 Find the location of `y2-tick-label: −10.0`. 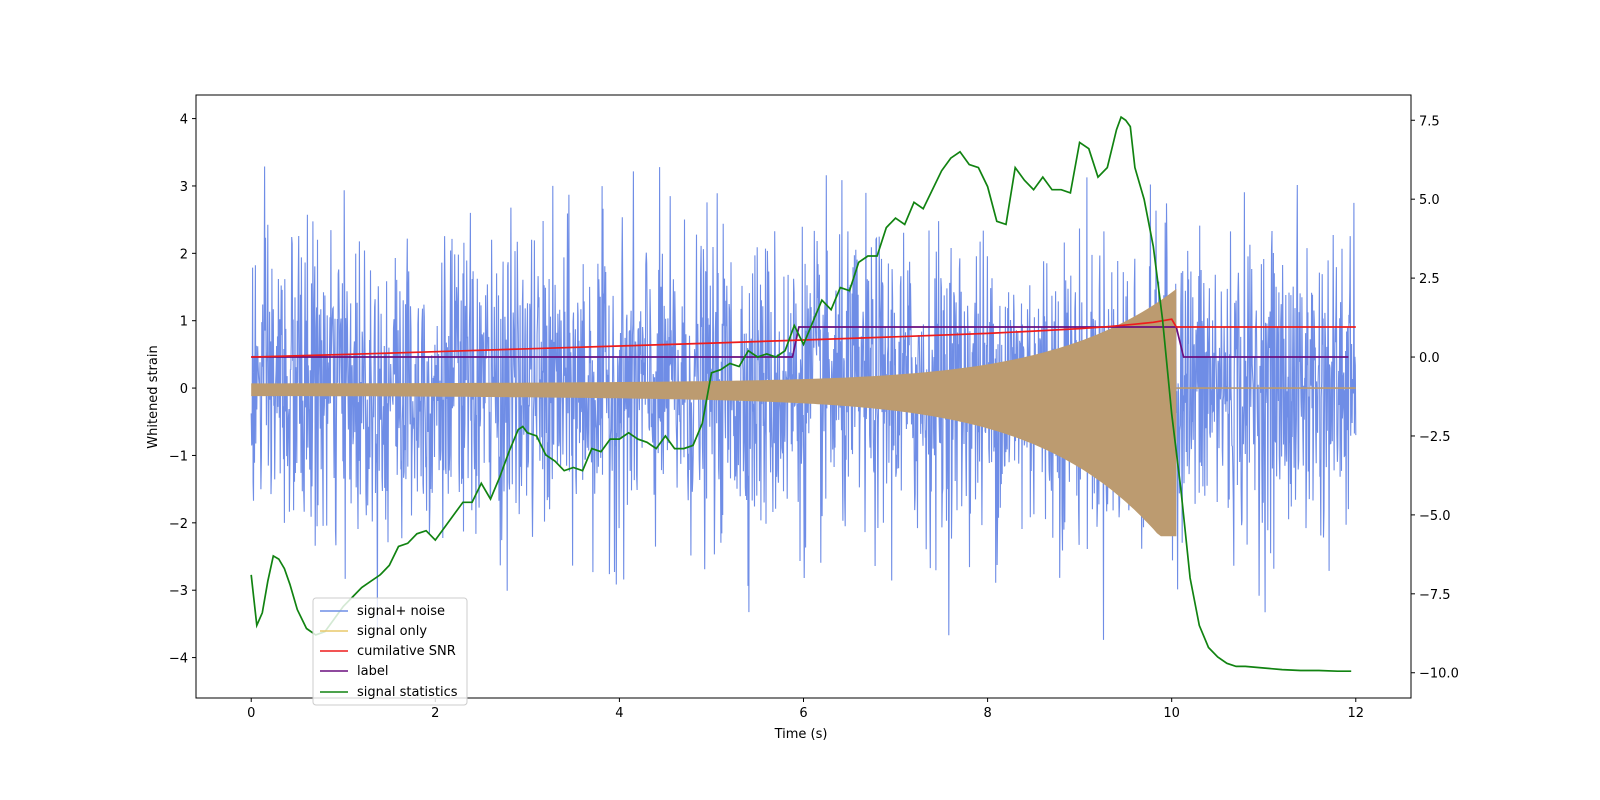

y2-tick-label: −10.0 is located at coordinates (1439, 674).